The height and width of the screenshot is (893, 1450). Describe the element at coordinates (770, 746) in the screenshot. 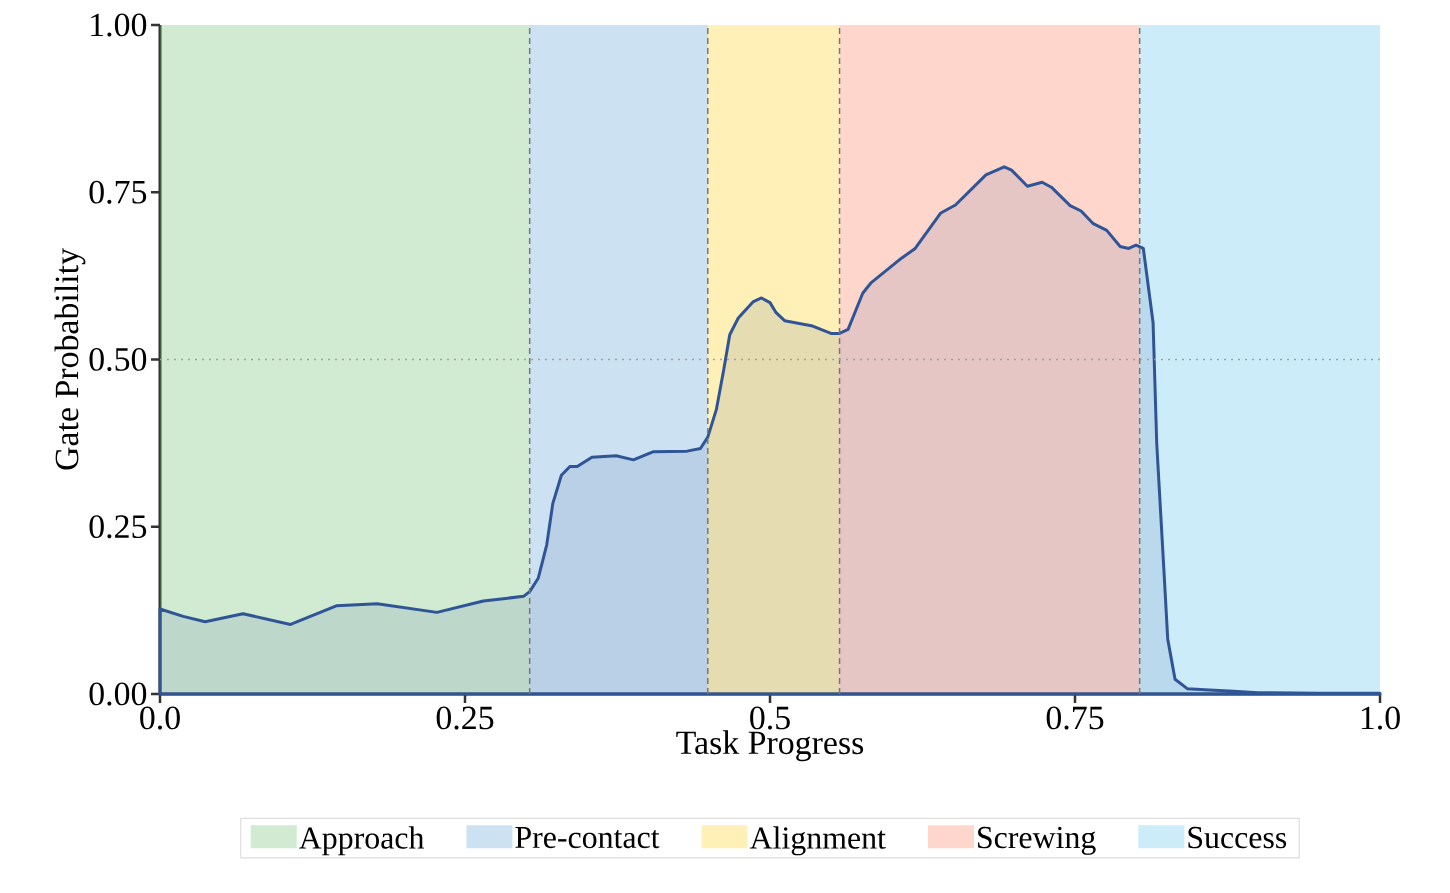

I see `x-axis-title: Task Progress` at that location.